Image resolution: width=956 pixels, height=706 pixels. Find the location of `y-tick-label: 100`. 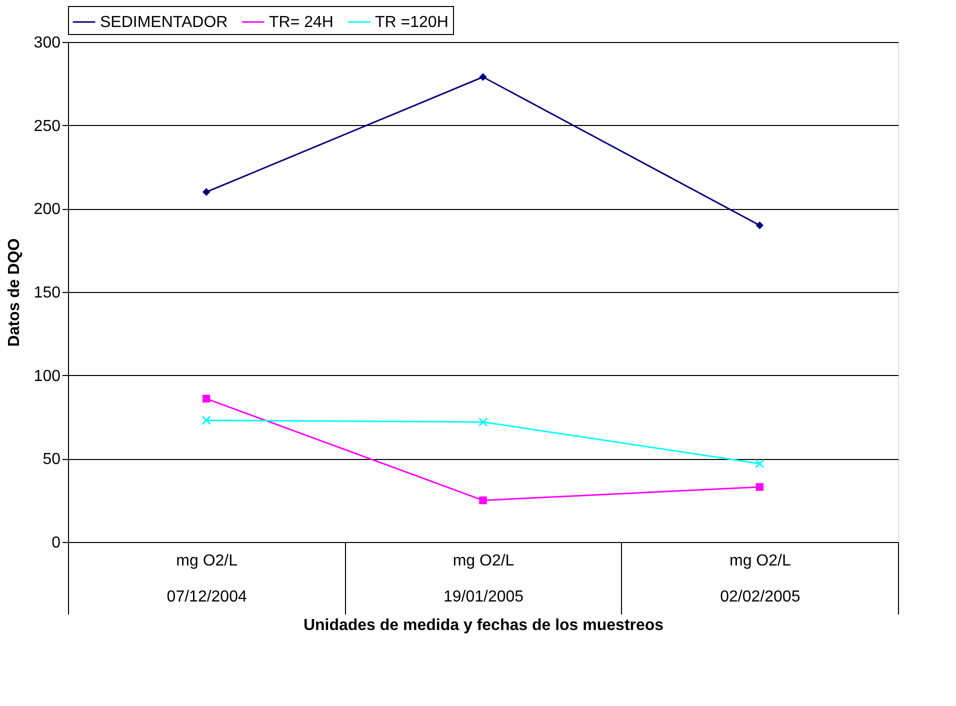

y-tick-label: 100 is located at coordinates (47, 376).